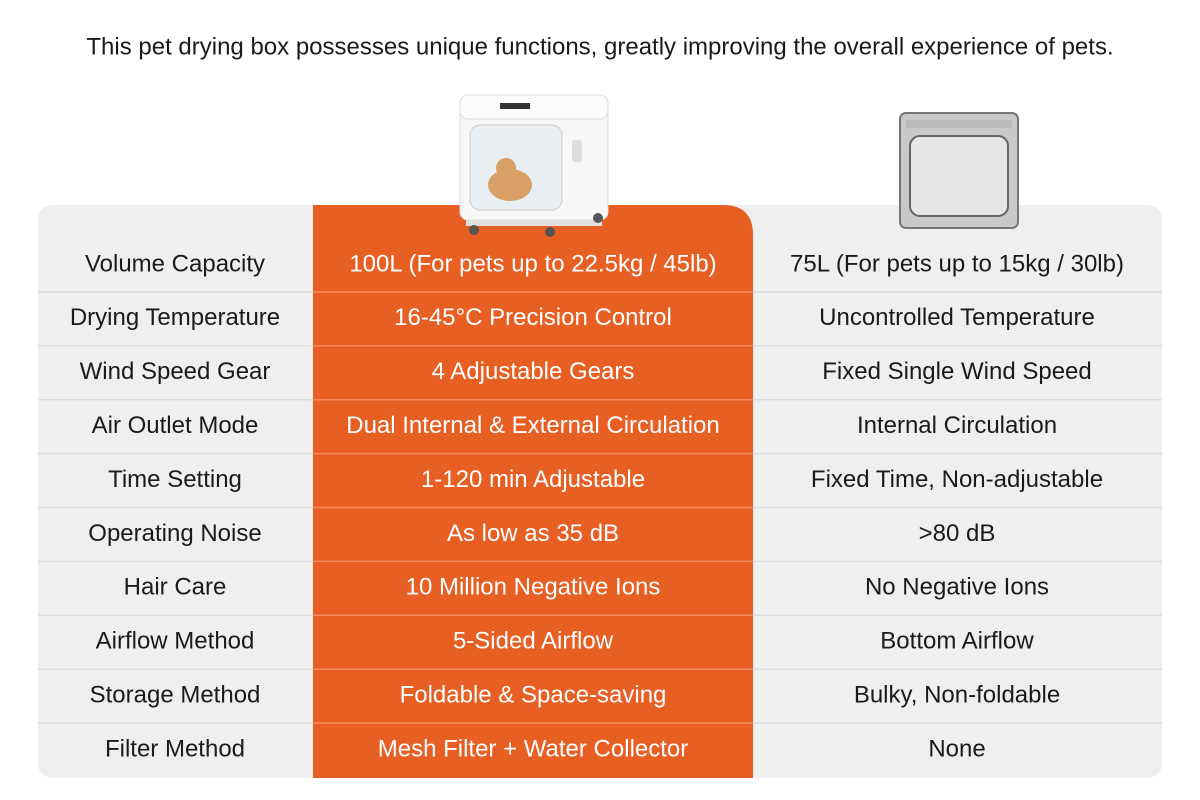 Image resolution: width=1200 pixels, height=800 pixels. Describe the element at coordinates (175, 425) in the screenshot. I see `row-label: Air Outlet Mode` at that location.